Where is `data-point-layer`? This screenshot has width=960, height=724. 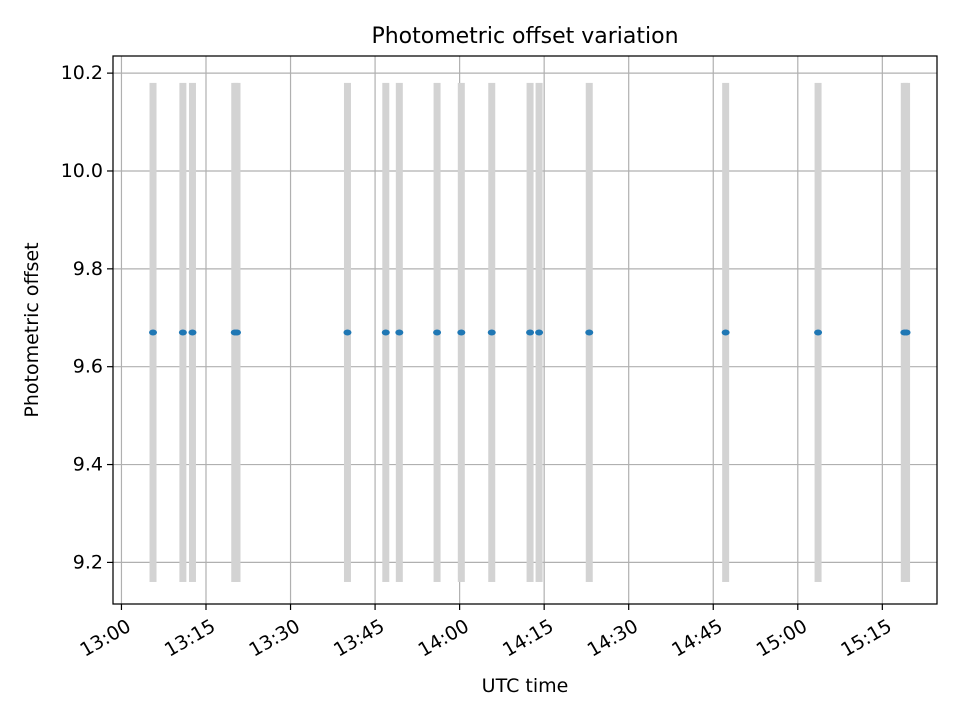
data-point-layer is located at coordinates (530, 332).